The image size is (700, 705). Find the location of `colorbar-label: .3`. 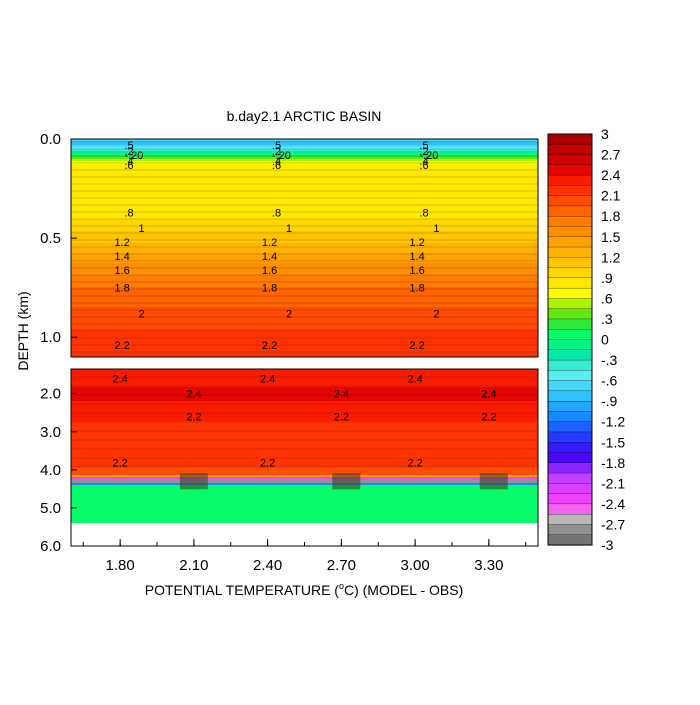

colorbar-label: .3 is located at coordinates (607, 319).